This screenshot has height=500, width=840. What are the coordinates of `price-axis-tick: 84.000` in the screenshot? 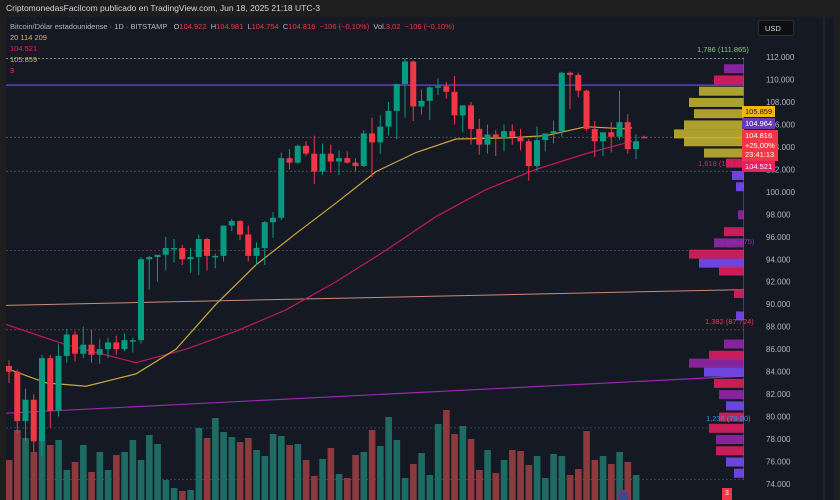 It's located at (778, 372).